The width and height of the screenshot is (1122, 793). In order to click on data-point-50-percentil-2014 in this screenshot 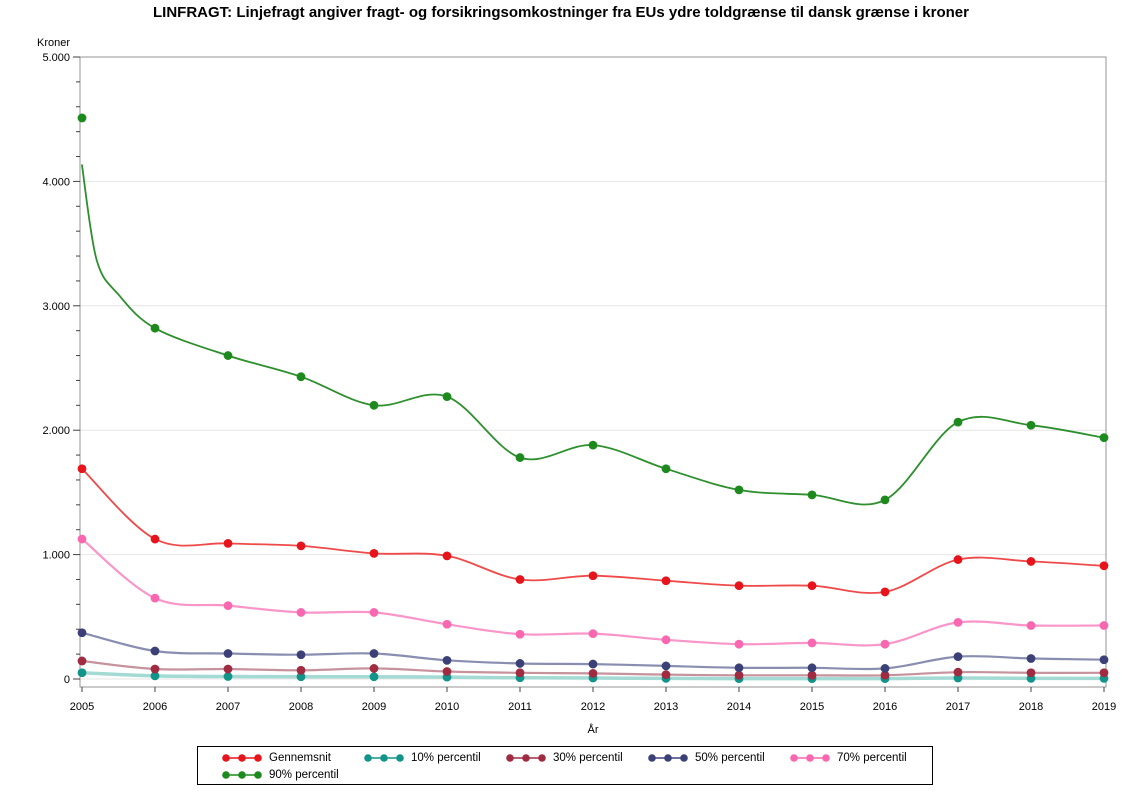, I will do `click(739, 668)`.